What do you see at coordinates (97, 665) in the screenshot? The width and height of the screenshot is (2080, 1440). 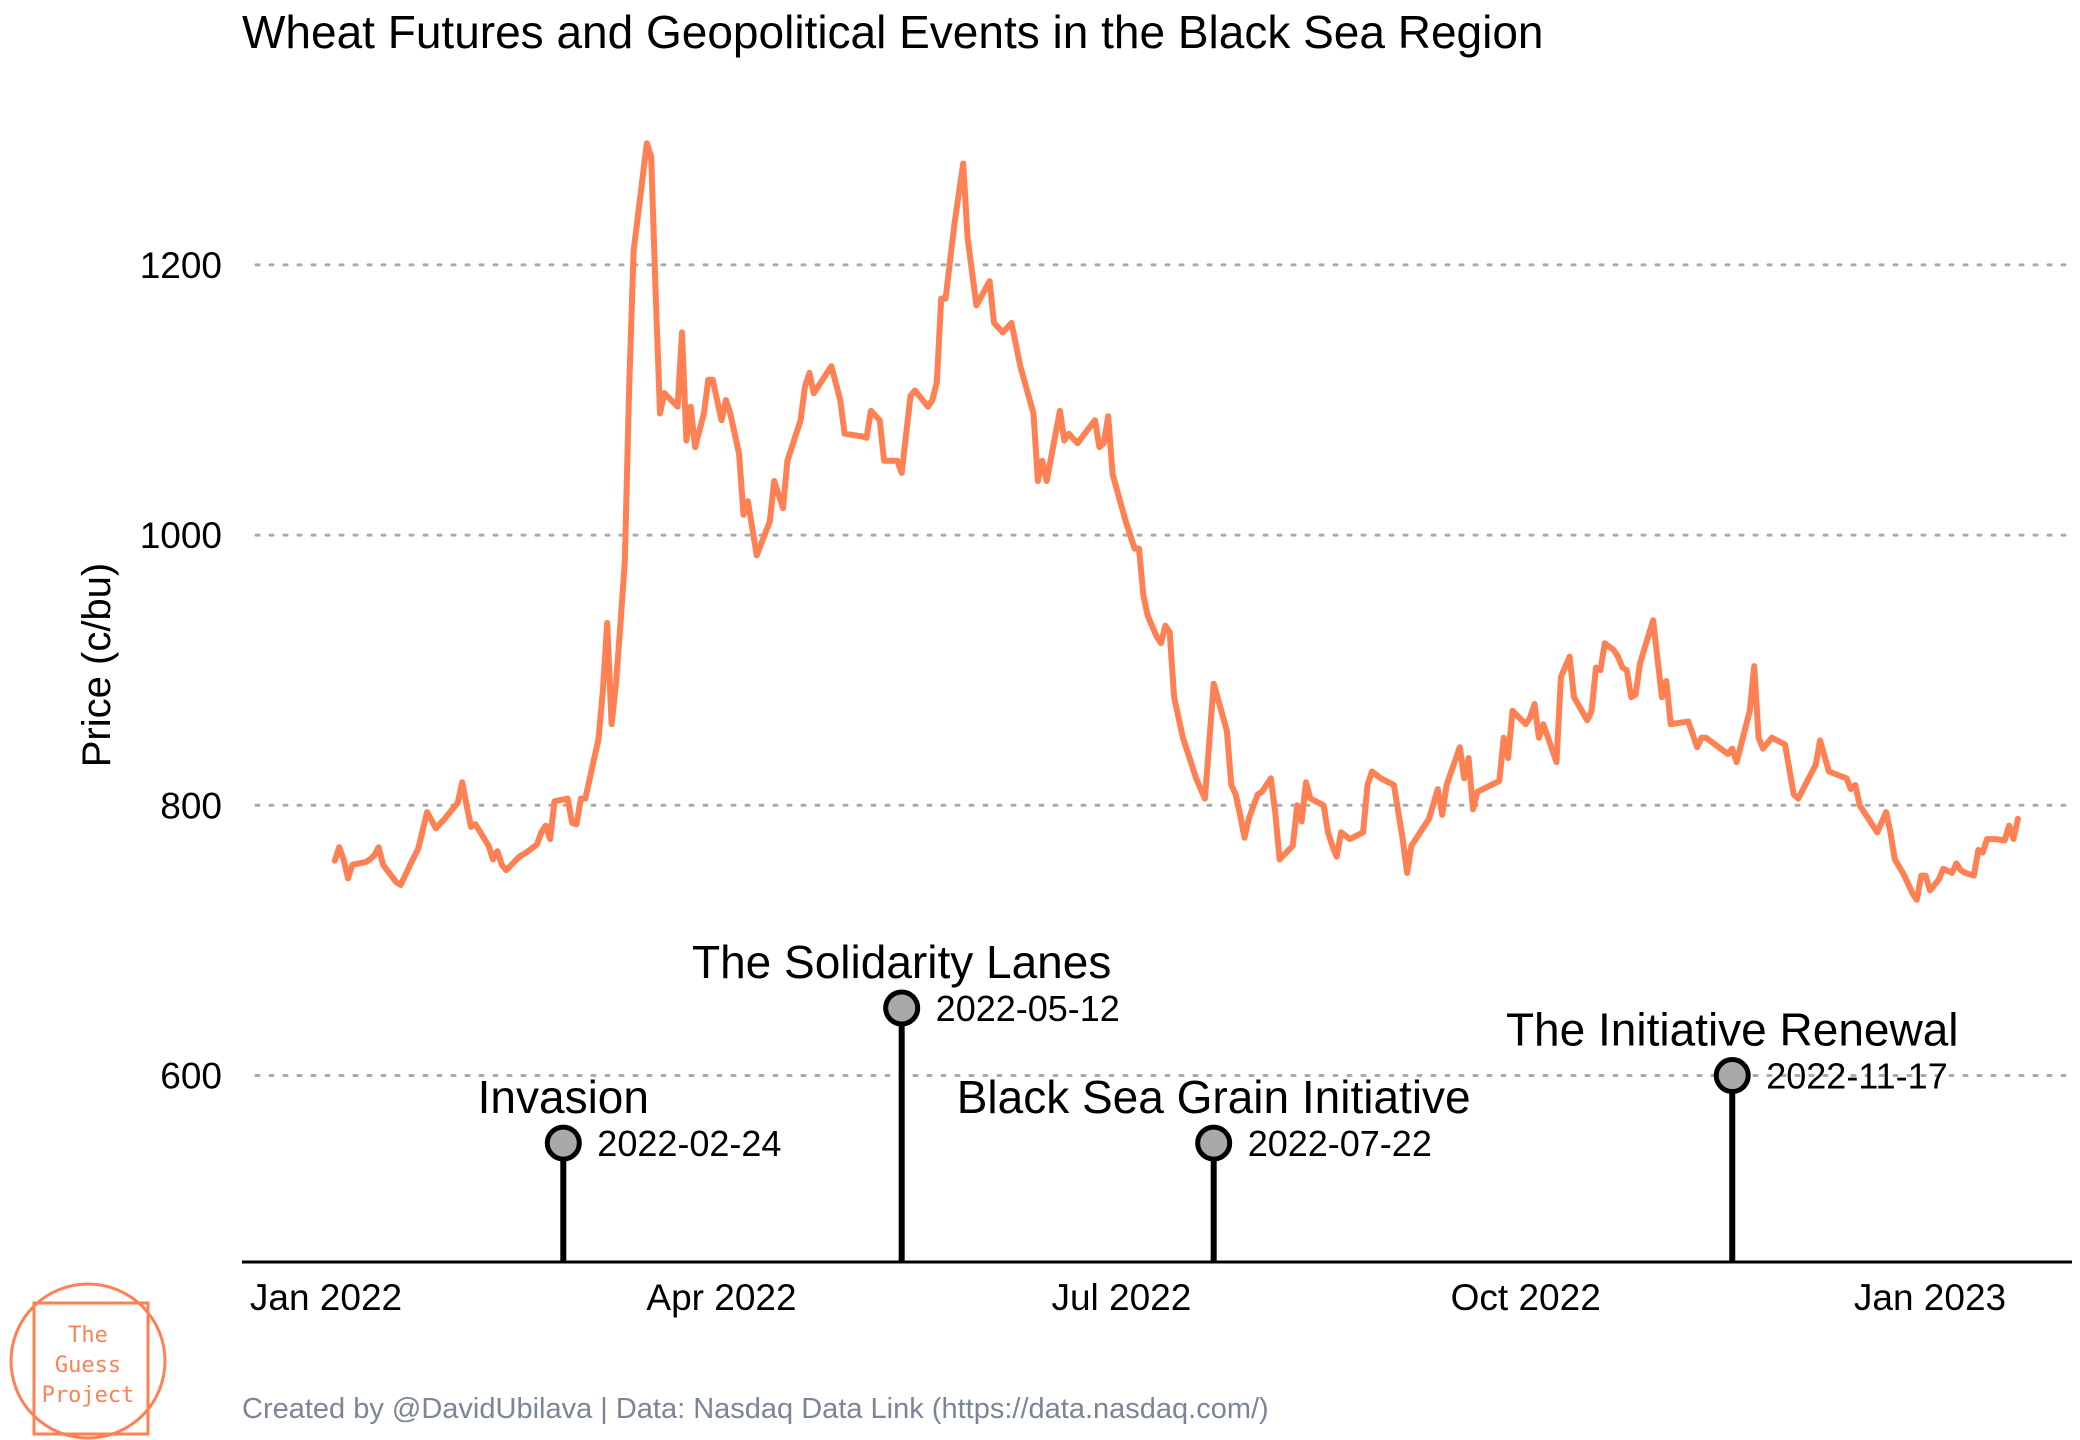 I see `y-axis-label: Price (c/bu)` at bounding box center [97, 665].